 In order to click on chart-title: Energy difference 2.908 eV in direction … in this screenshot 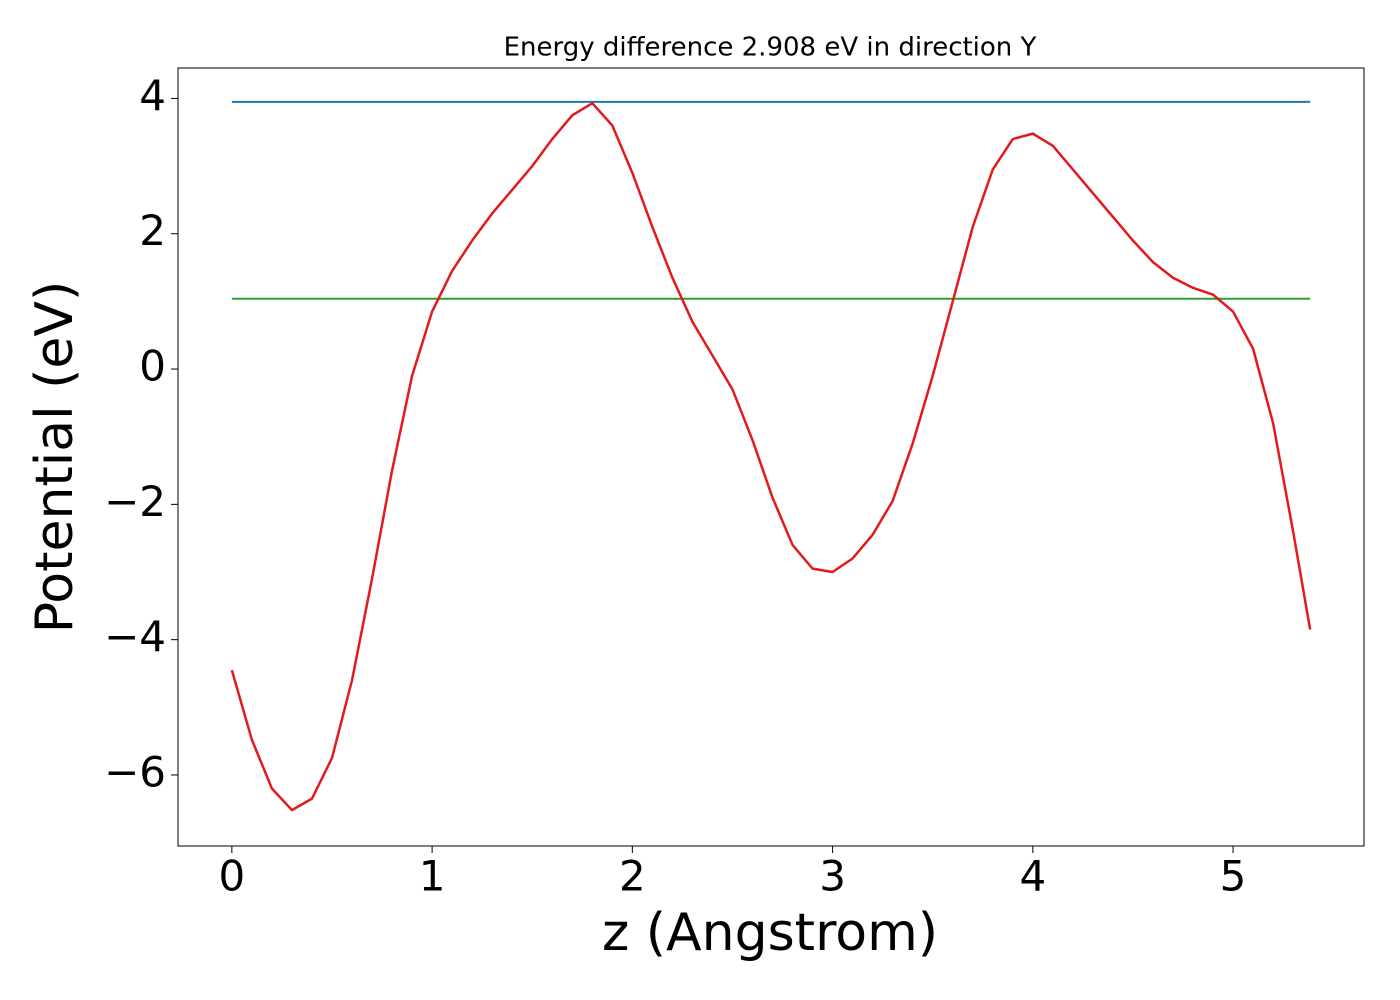, I will do `click(770, 48)`.